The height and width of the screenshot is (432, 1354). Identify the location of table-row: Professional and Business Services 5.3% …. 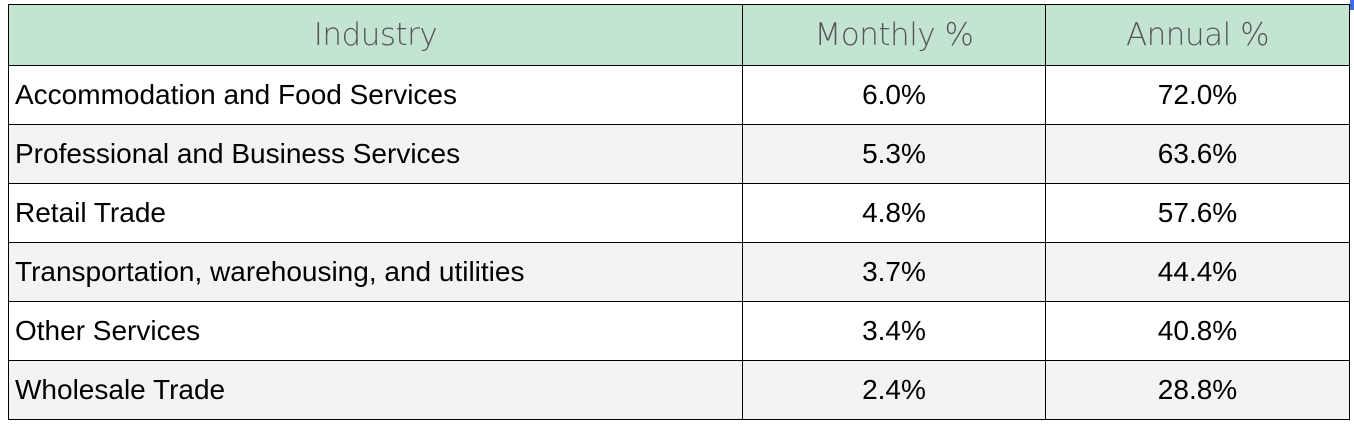
(679, 154).